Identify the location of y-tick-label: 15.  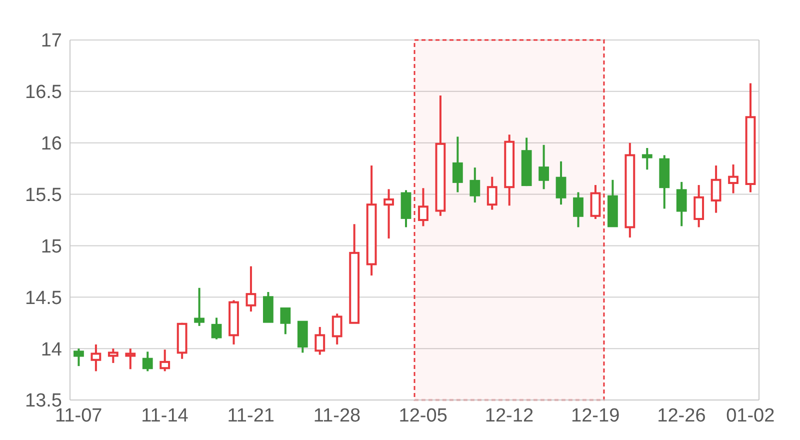
(51, 247).